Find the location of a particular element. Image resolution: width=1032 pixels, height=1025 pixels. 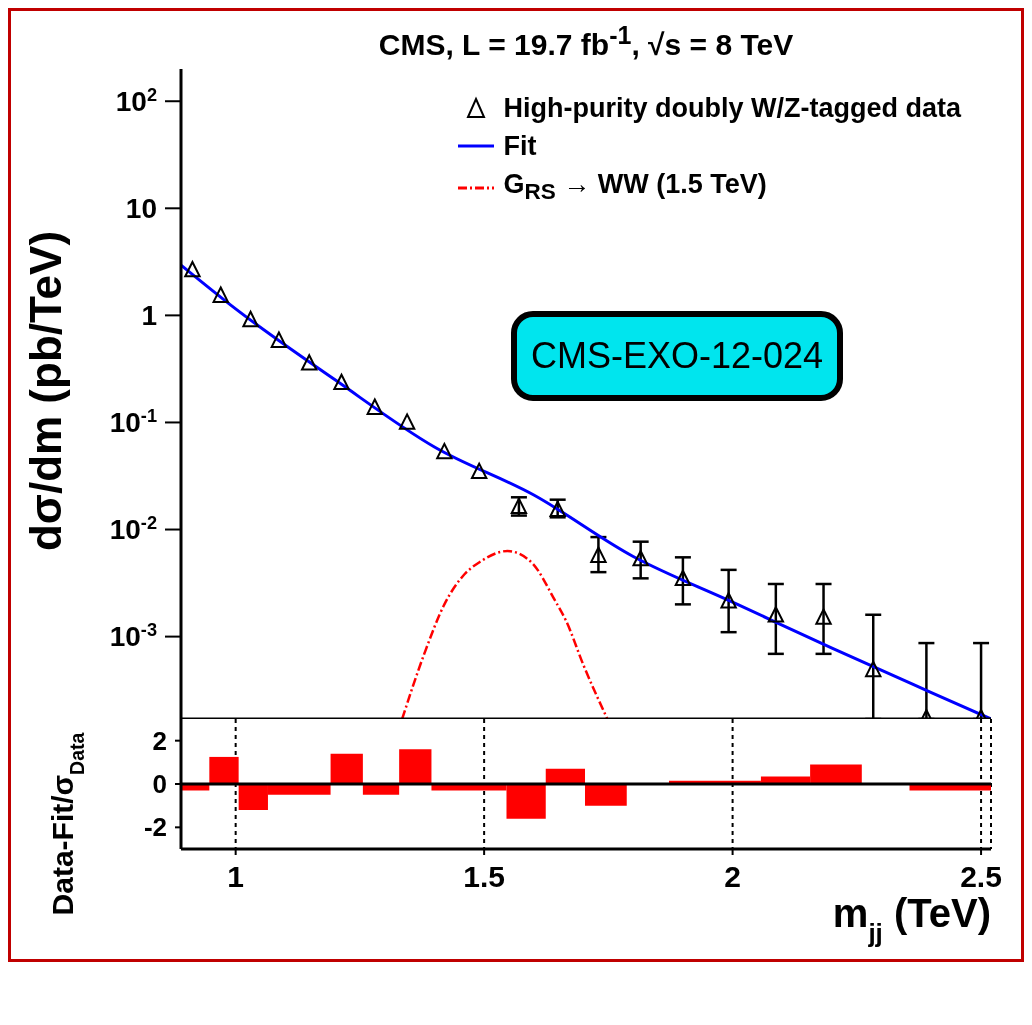

x-tick-label: 1.5 is located at coordinates (484, 876).